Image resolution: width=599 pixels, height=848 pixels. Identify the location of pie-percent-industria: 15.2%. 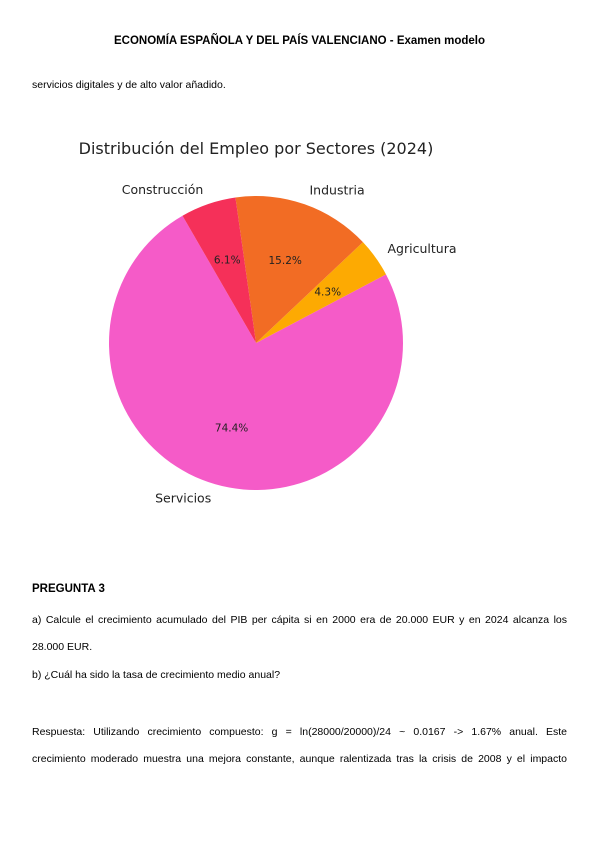
(285, 261).